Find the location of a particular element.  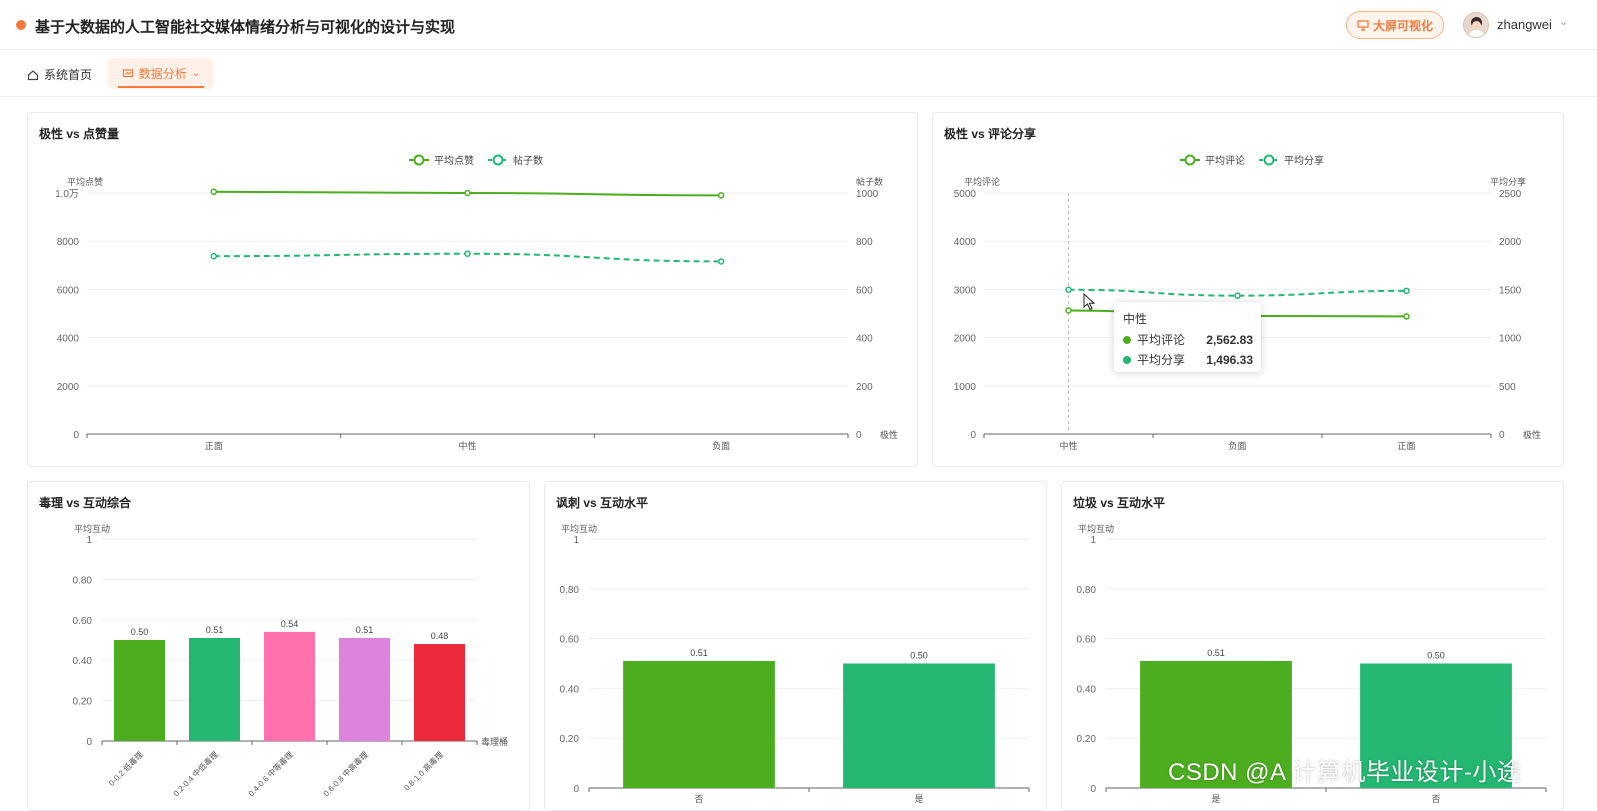

y-tick-label: 6000 is located at coordinates (68, 290).